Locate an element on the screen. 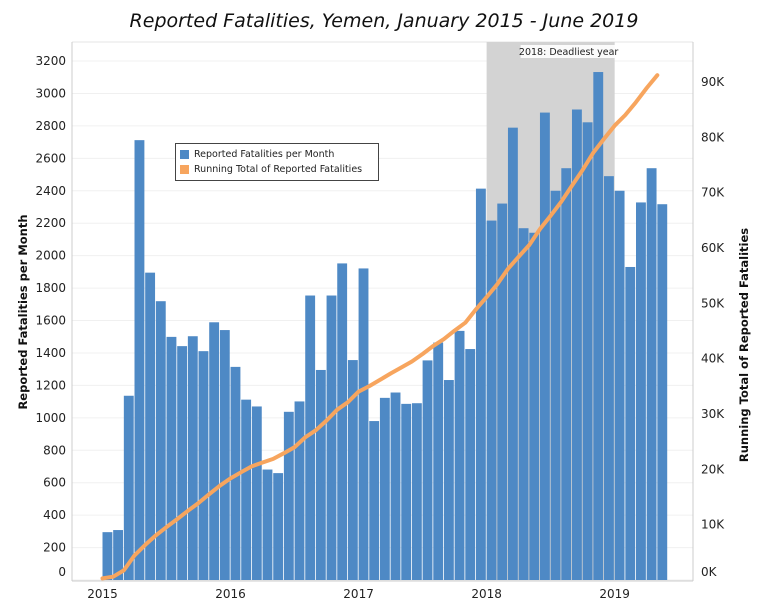 The height and width of the screenshot is (614, 768). legend-swatch-bars is located at coordinates (184, 154).